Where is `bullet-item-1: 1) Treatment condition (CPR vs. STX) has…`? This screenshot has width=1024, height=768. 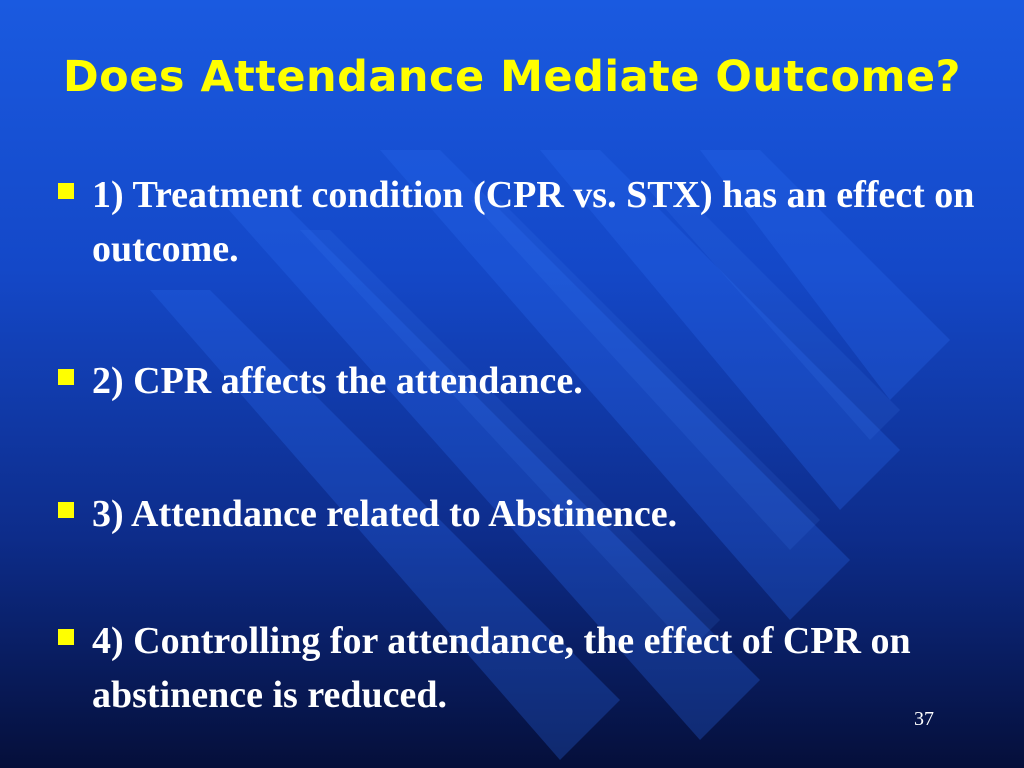
bullet-item-1: 1) Treatment condition (CPR vs. STX) has… is located at coordinates (523, 222).